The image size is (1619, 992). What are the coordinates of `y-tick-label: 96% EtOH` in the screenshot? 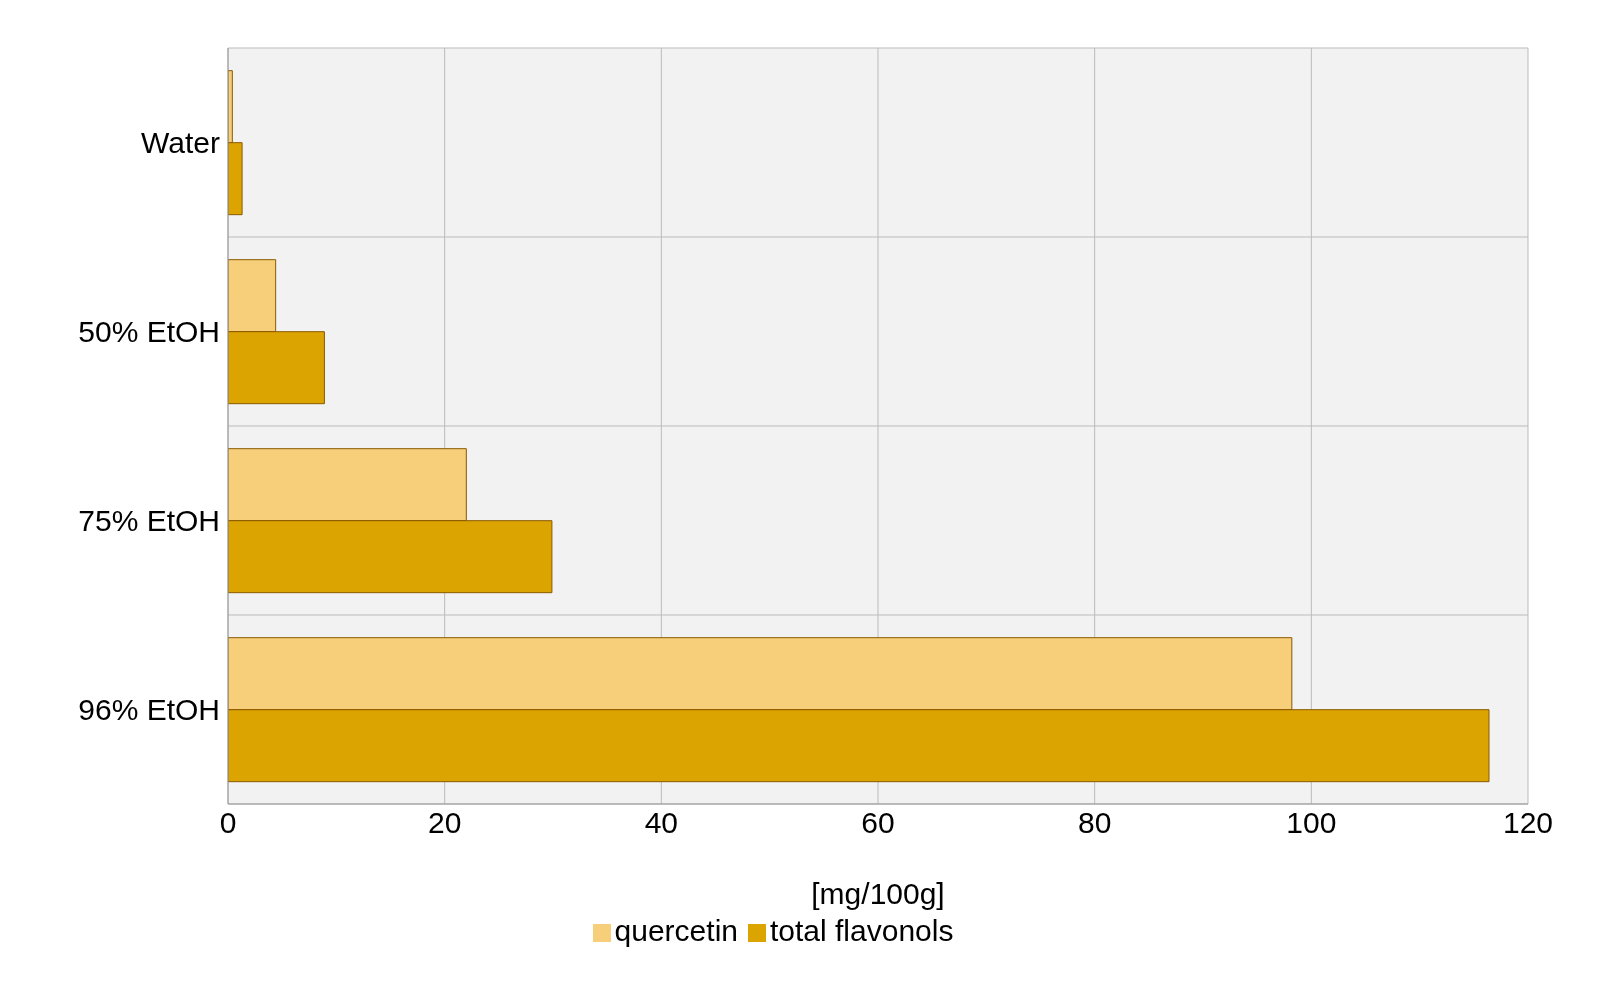 It's located at (149, 710).